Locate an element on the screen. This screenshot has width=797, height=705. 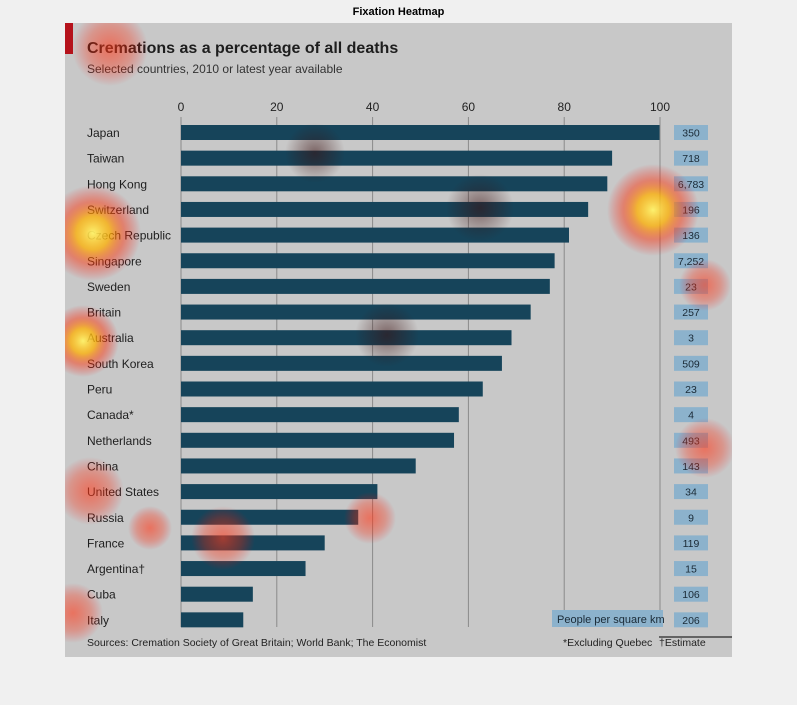
density-value: 257 is located at coordinates (691, 313).